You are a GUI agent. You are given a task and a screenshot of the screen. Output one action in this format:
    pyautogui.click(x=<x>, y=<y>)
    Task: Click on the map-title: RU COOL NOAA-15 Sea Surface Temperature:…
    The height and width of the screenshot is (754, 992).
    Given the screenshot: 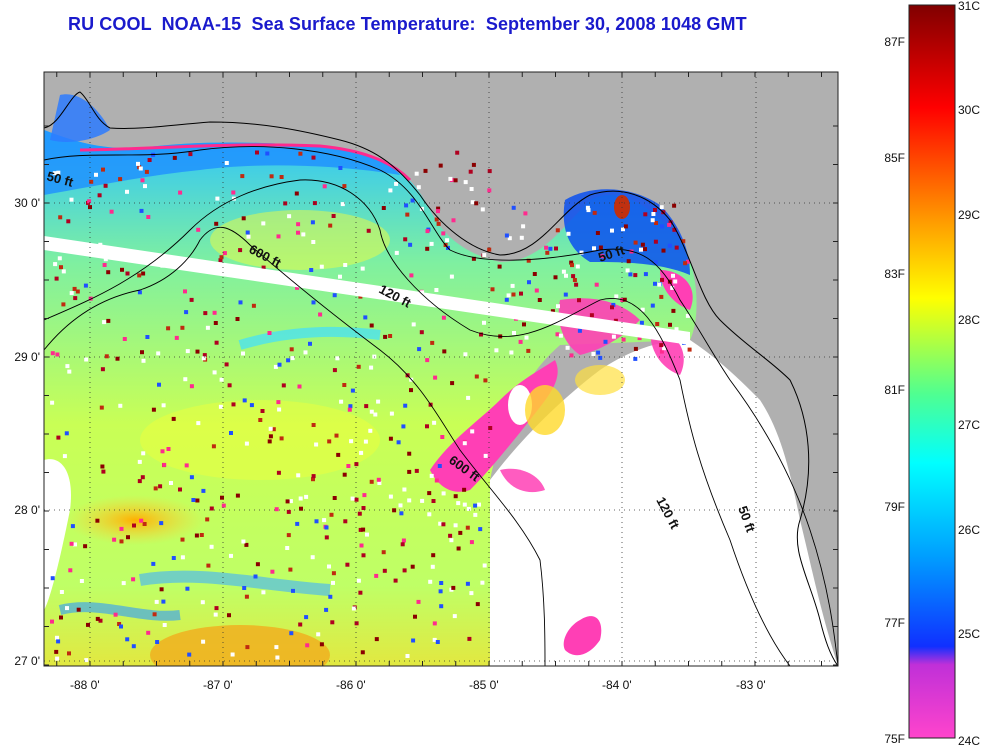 What is the action you would take?
    pyautogui.click(x=407, y=24)
    